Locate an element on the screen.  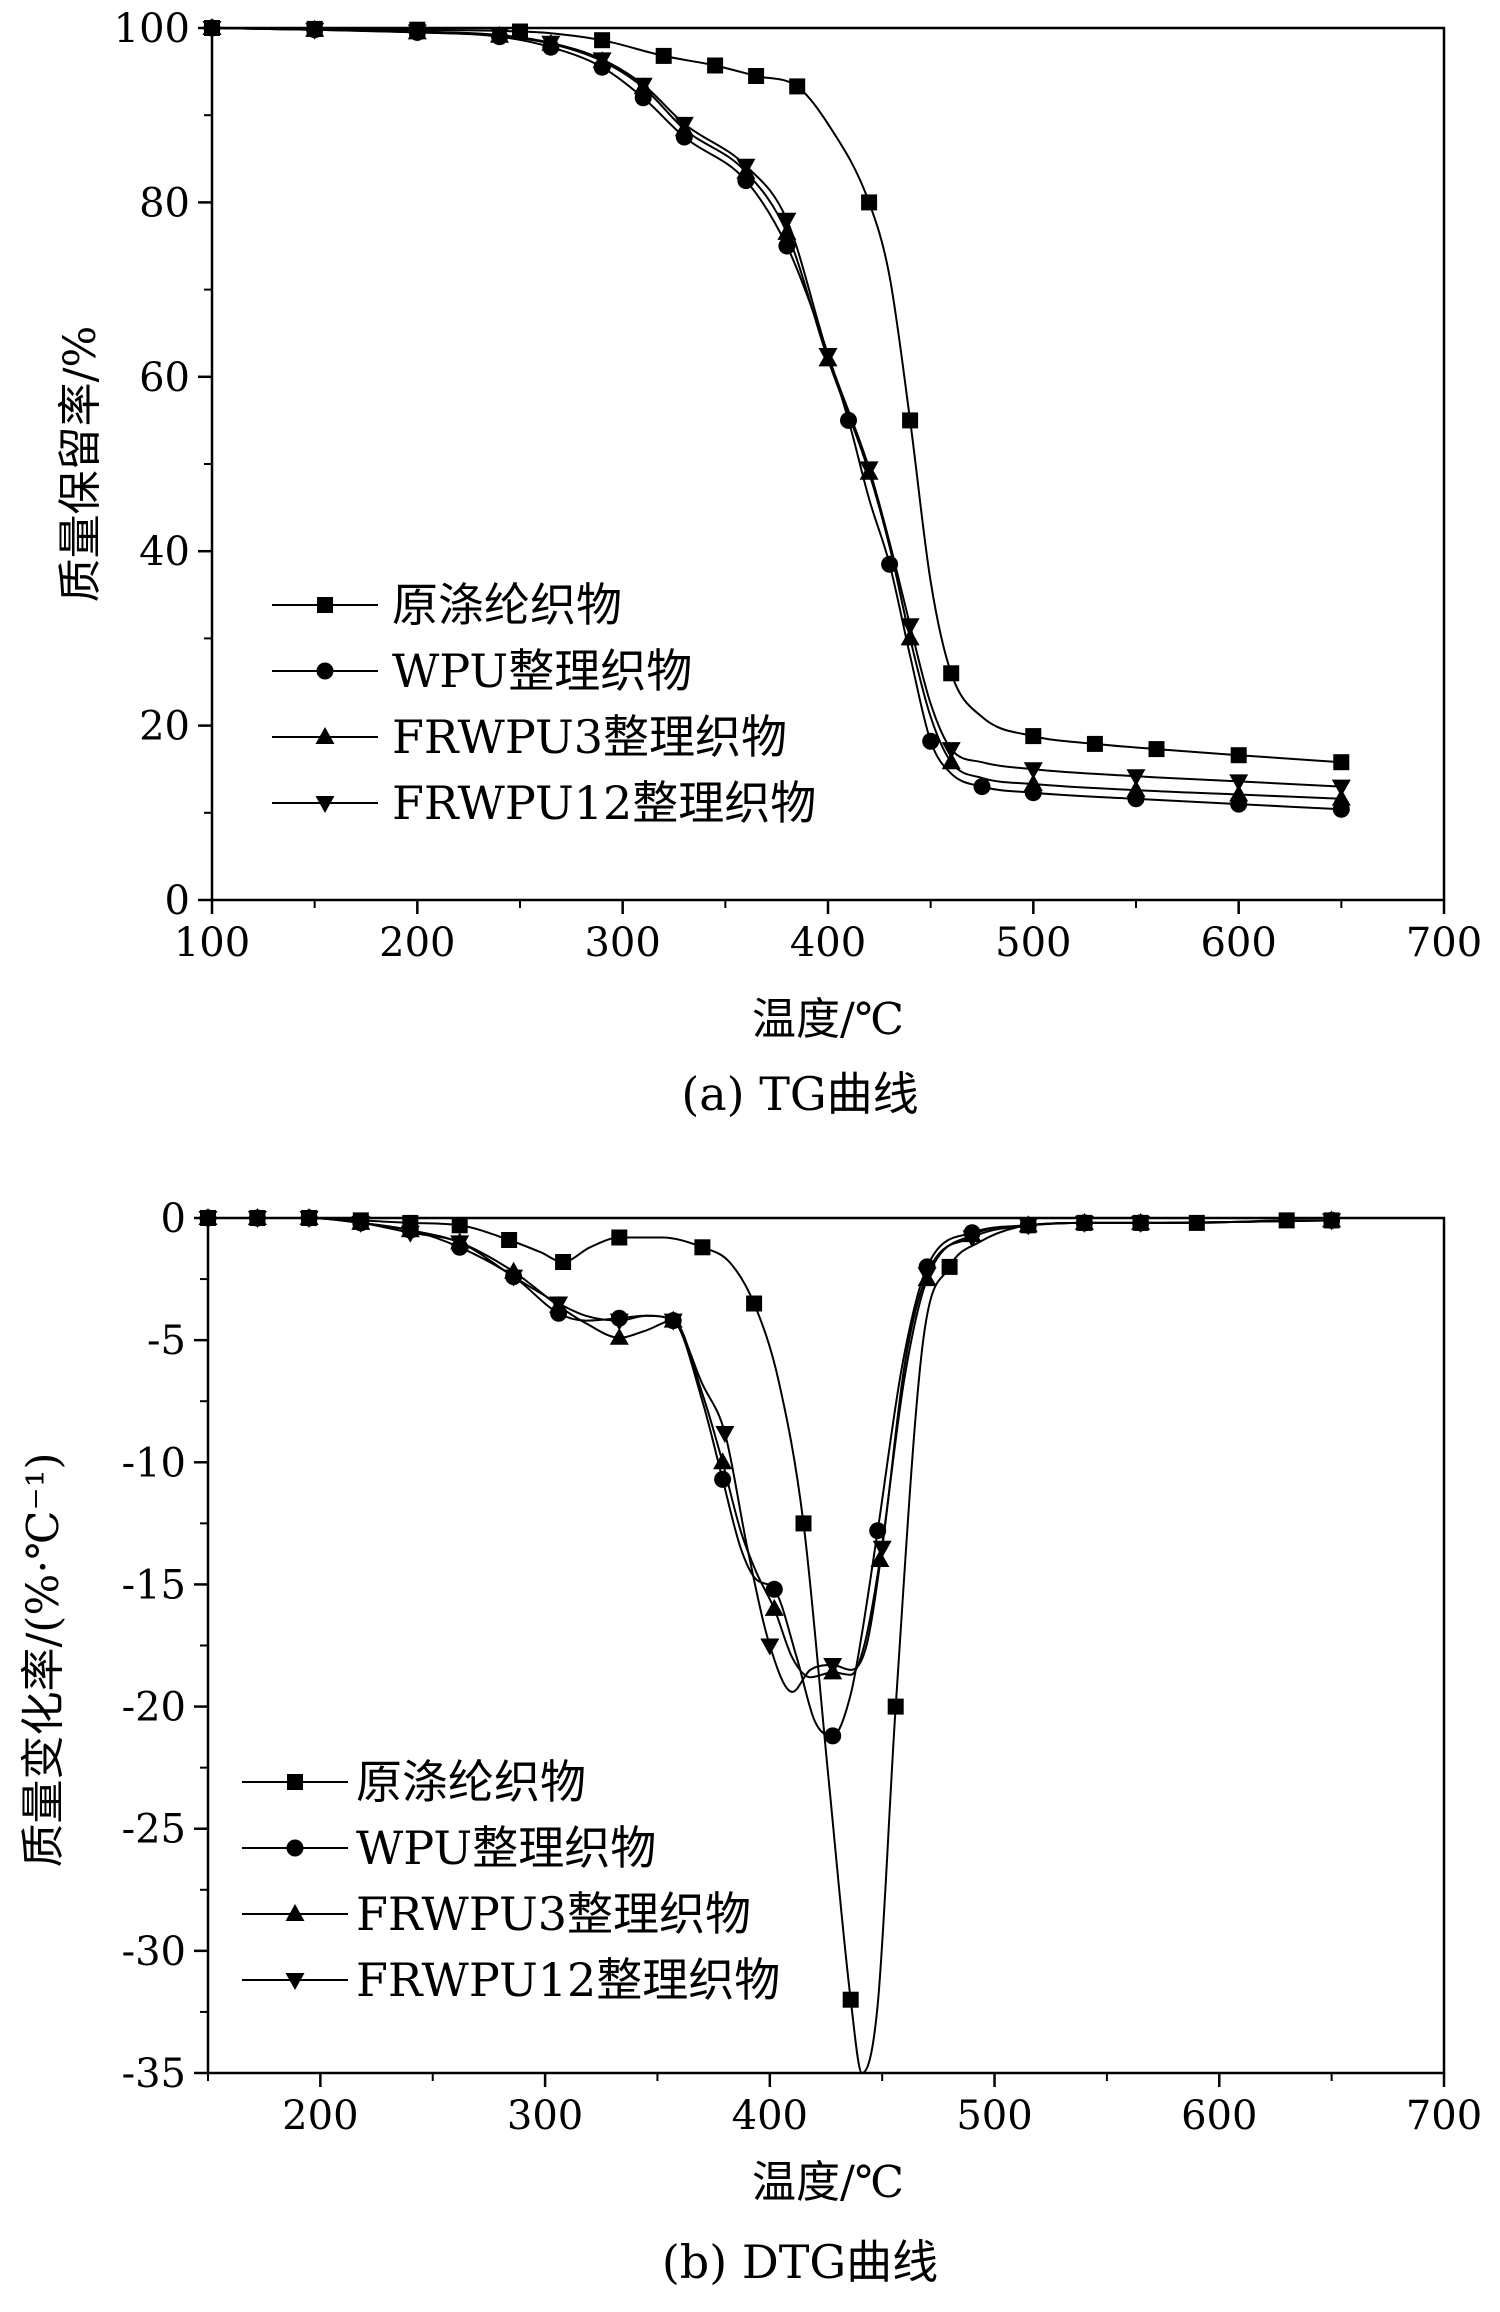
tg-y-tick-label: 80 is located at coordinates (164, 203).